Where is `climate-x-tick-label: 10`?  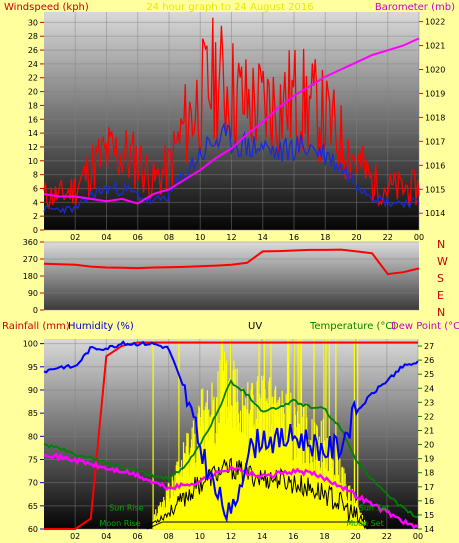 climate-x-tick-label: 10 is located at coordinates (200, 536).